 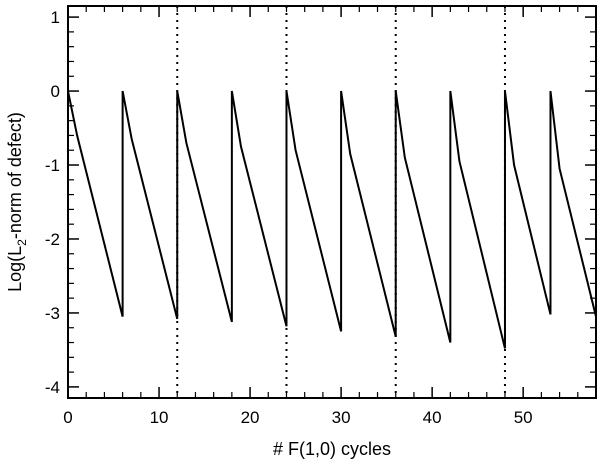 What do you see at coordinates (52, 165) in the screenshot?
I see `y-tick-label: -1` at bounding box center [52, 165].